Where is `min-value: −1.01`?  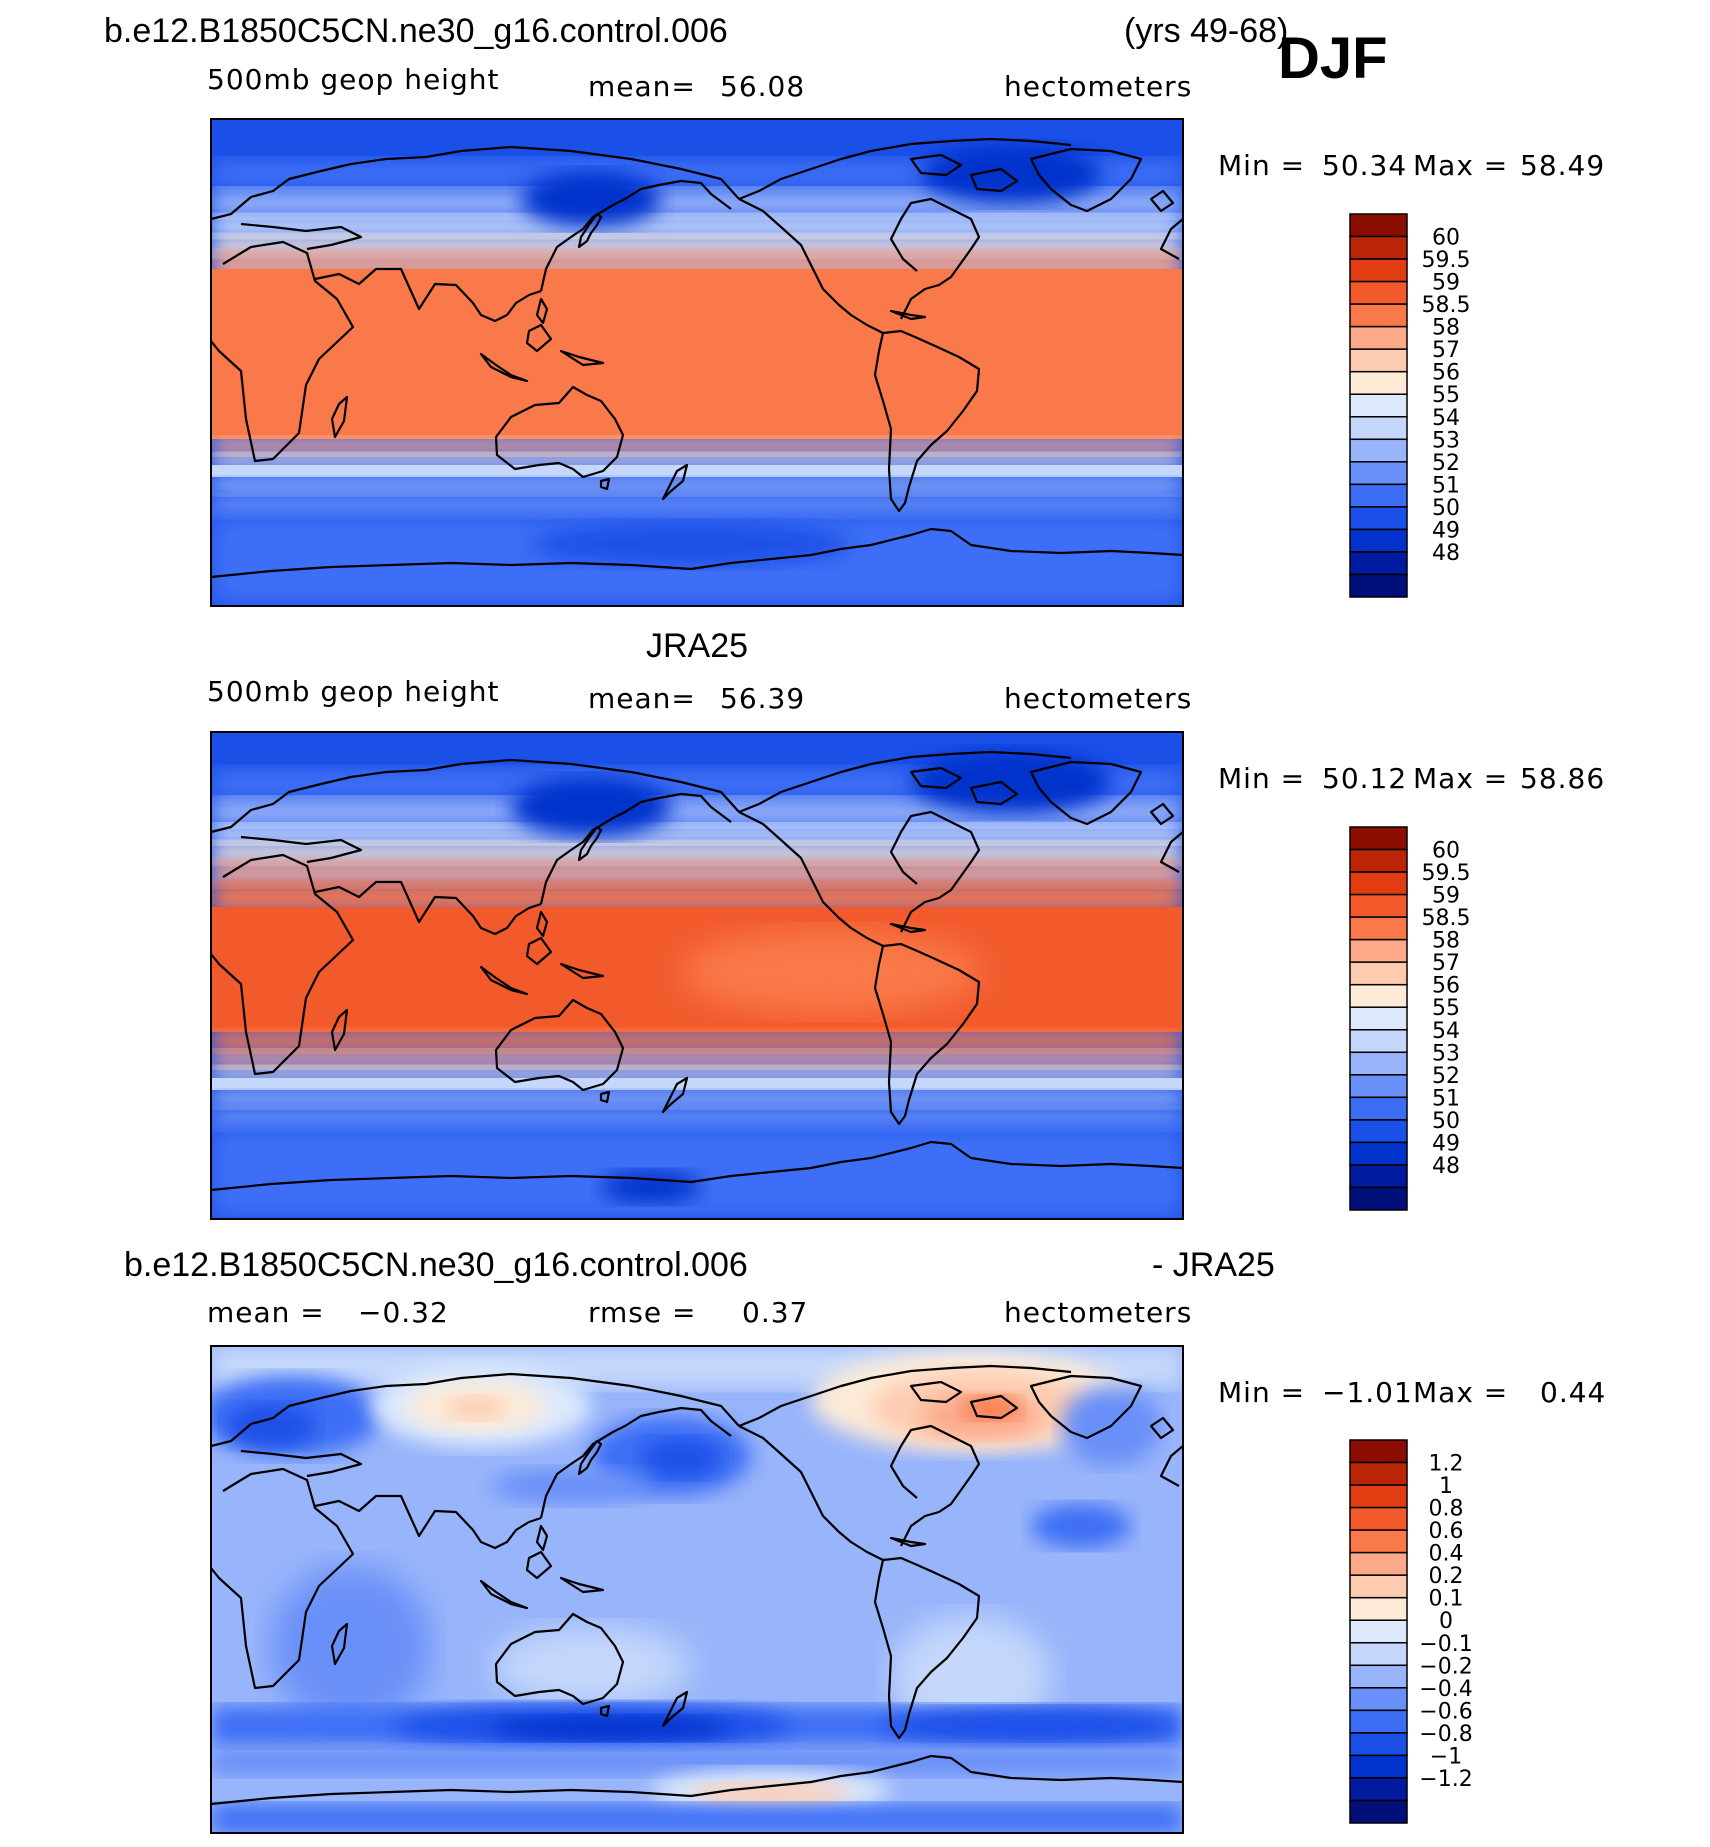
min-value: −1.01 is located at coordinates (1367, 1392).